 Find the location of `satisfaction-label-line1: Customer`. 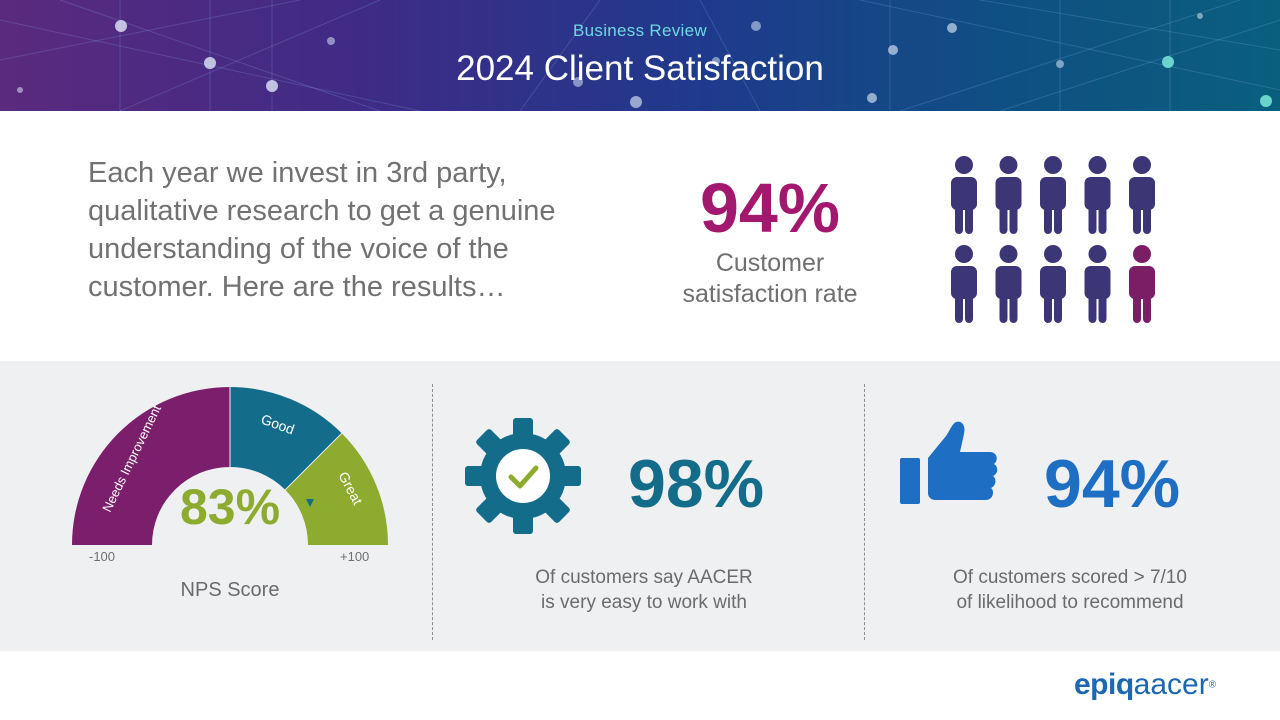

satisfaction-label-line1: Customer is located at coordinates (770, 263).